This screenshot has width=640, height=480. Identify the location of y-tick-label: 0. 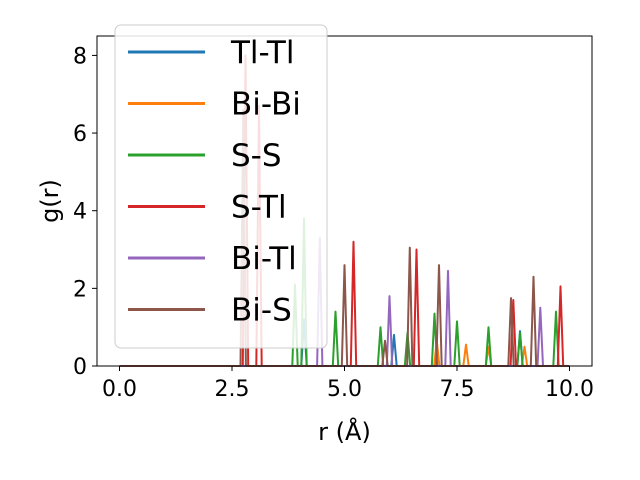
(80, 367).